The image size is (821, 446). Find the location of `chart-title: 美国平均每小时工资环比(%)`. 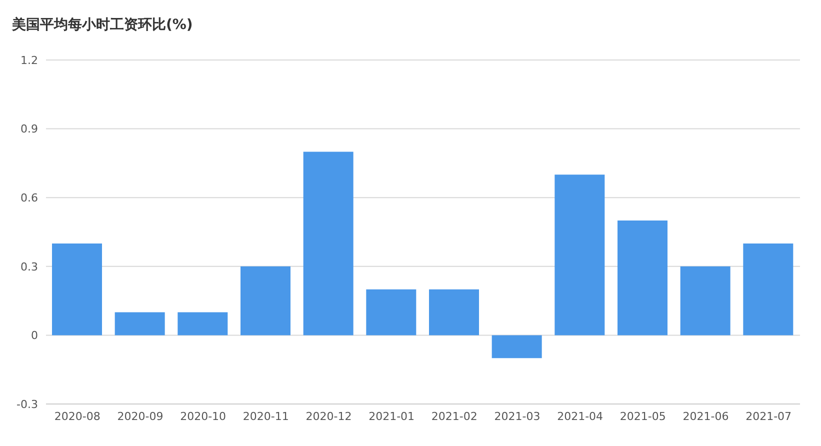

chart-title: 美国平均每小时工资环比(%) is located at coordinates (102, 25).